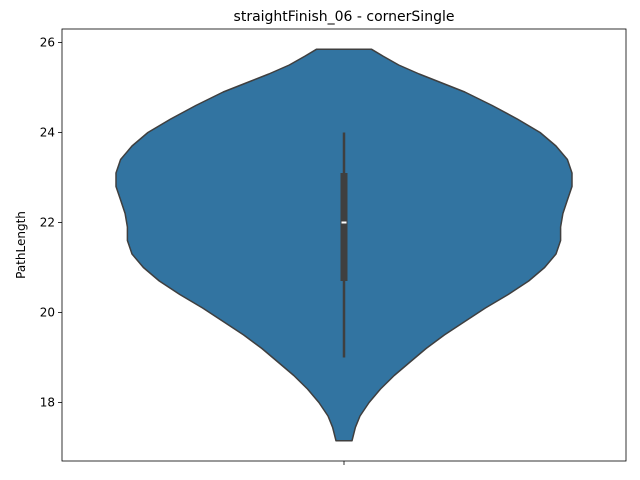 Image resolution: width=640 pixels, height=480 pixels. Describe the element at coordinates (47, 403) in the screenshot. I see `y-tick-label: 18` at that location.